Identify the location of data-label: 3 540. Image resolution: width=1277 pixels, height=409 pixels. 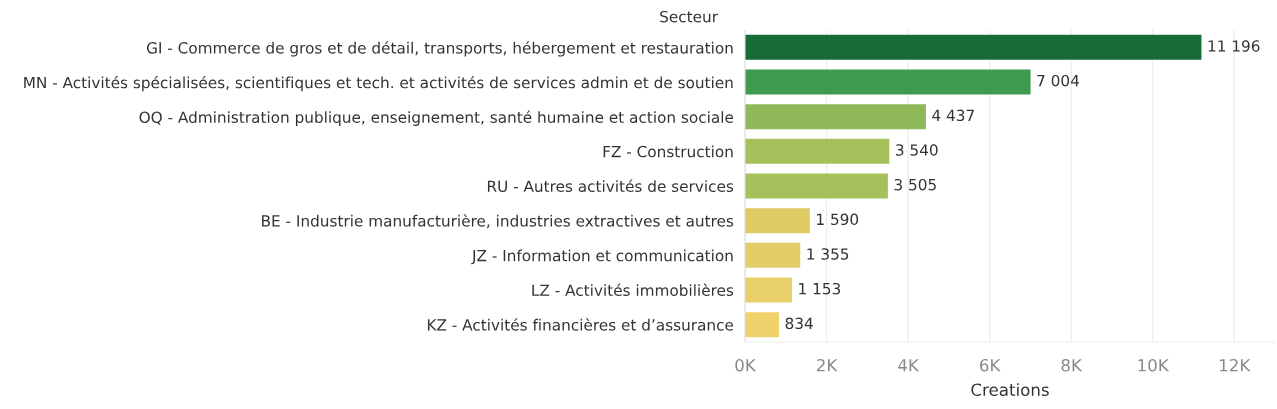
(917, 150).